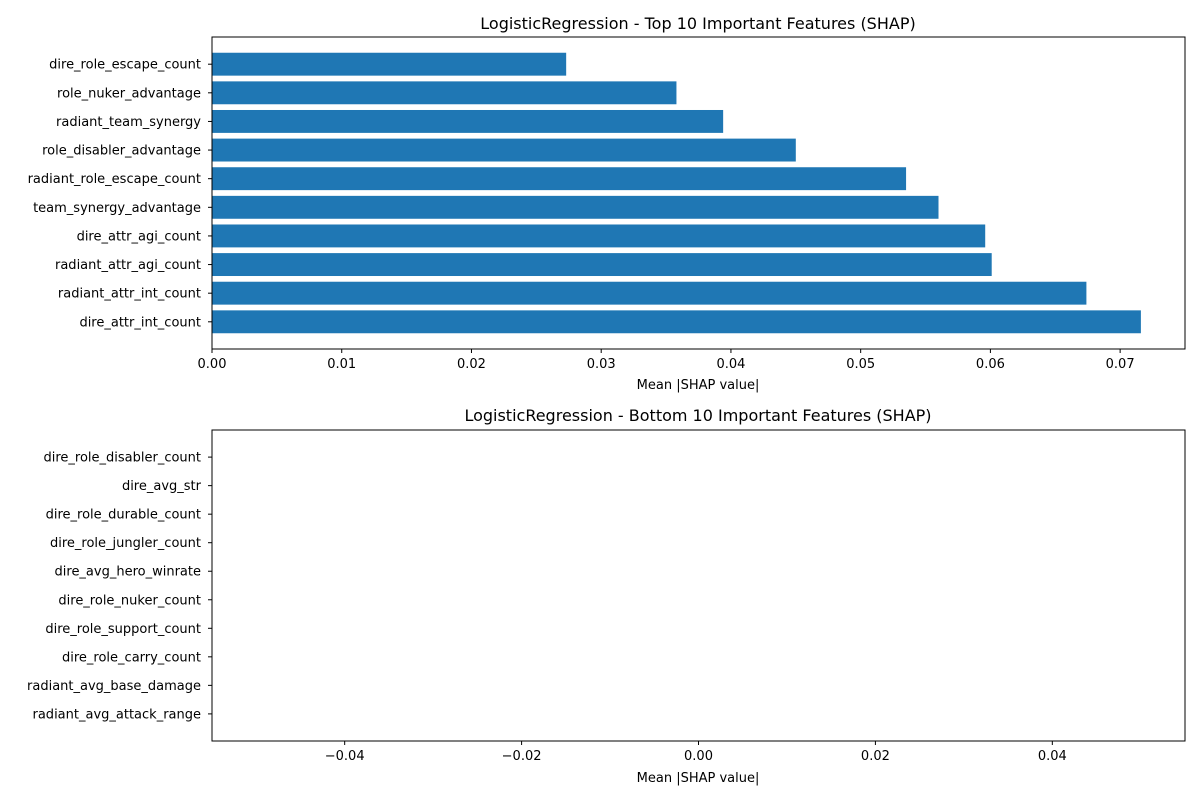  What do you see at coordinates (123, 515) in the screenshot?
I see `bottom-chart-y-tick-label: dire_role_durable_count` at bounding box center [123, 515].